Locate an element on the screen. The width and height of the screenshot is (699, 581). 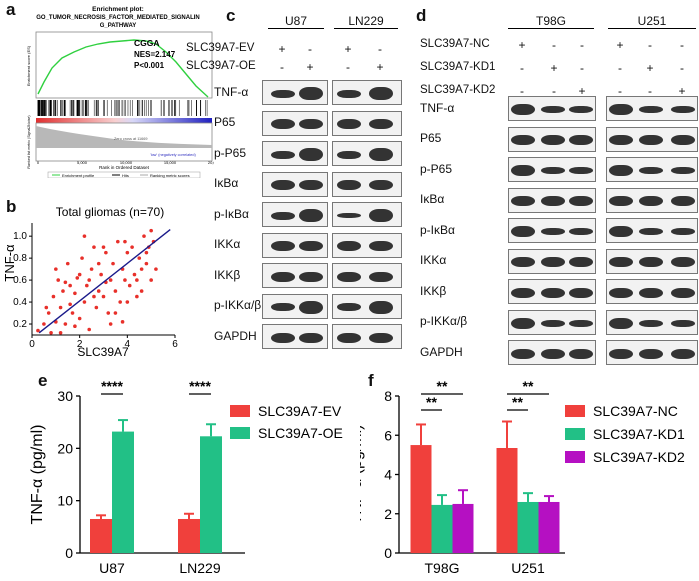
gsea-metric-area is located at coordinates (124, 137).